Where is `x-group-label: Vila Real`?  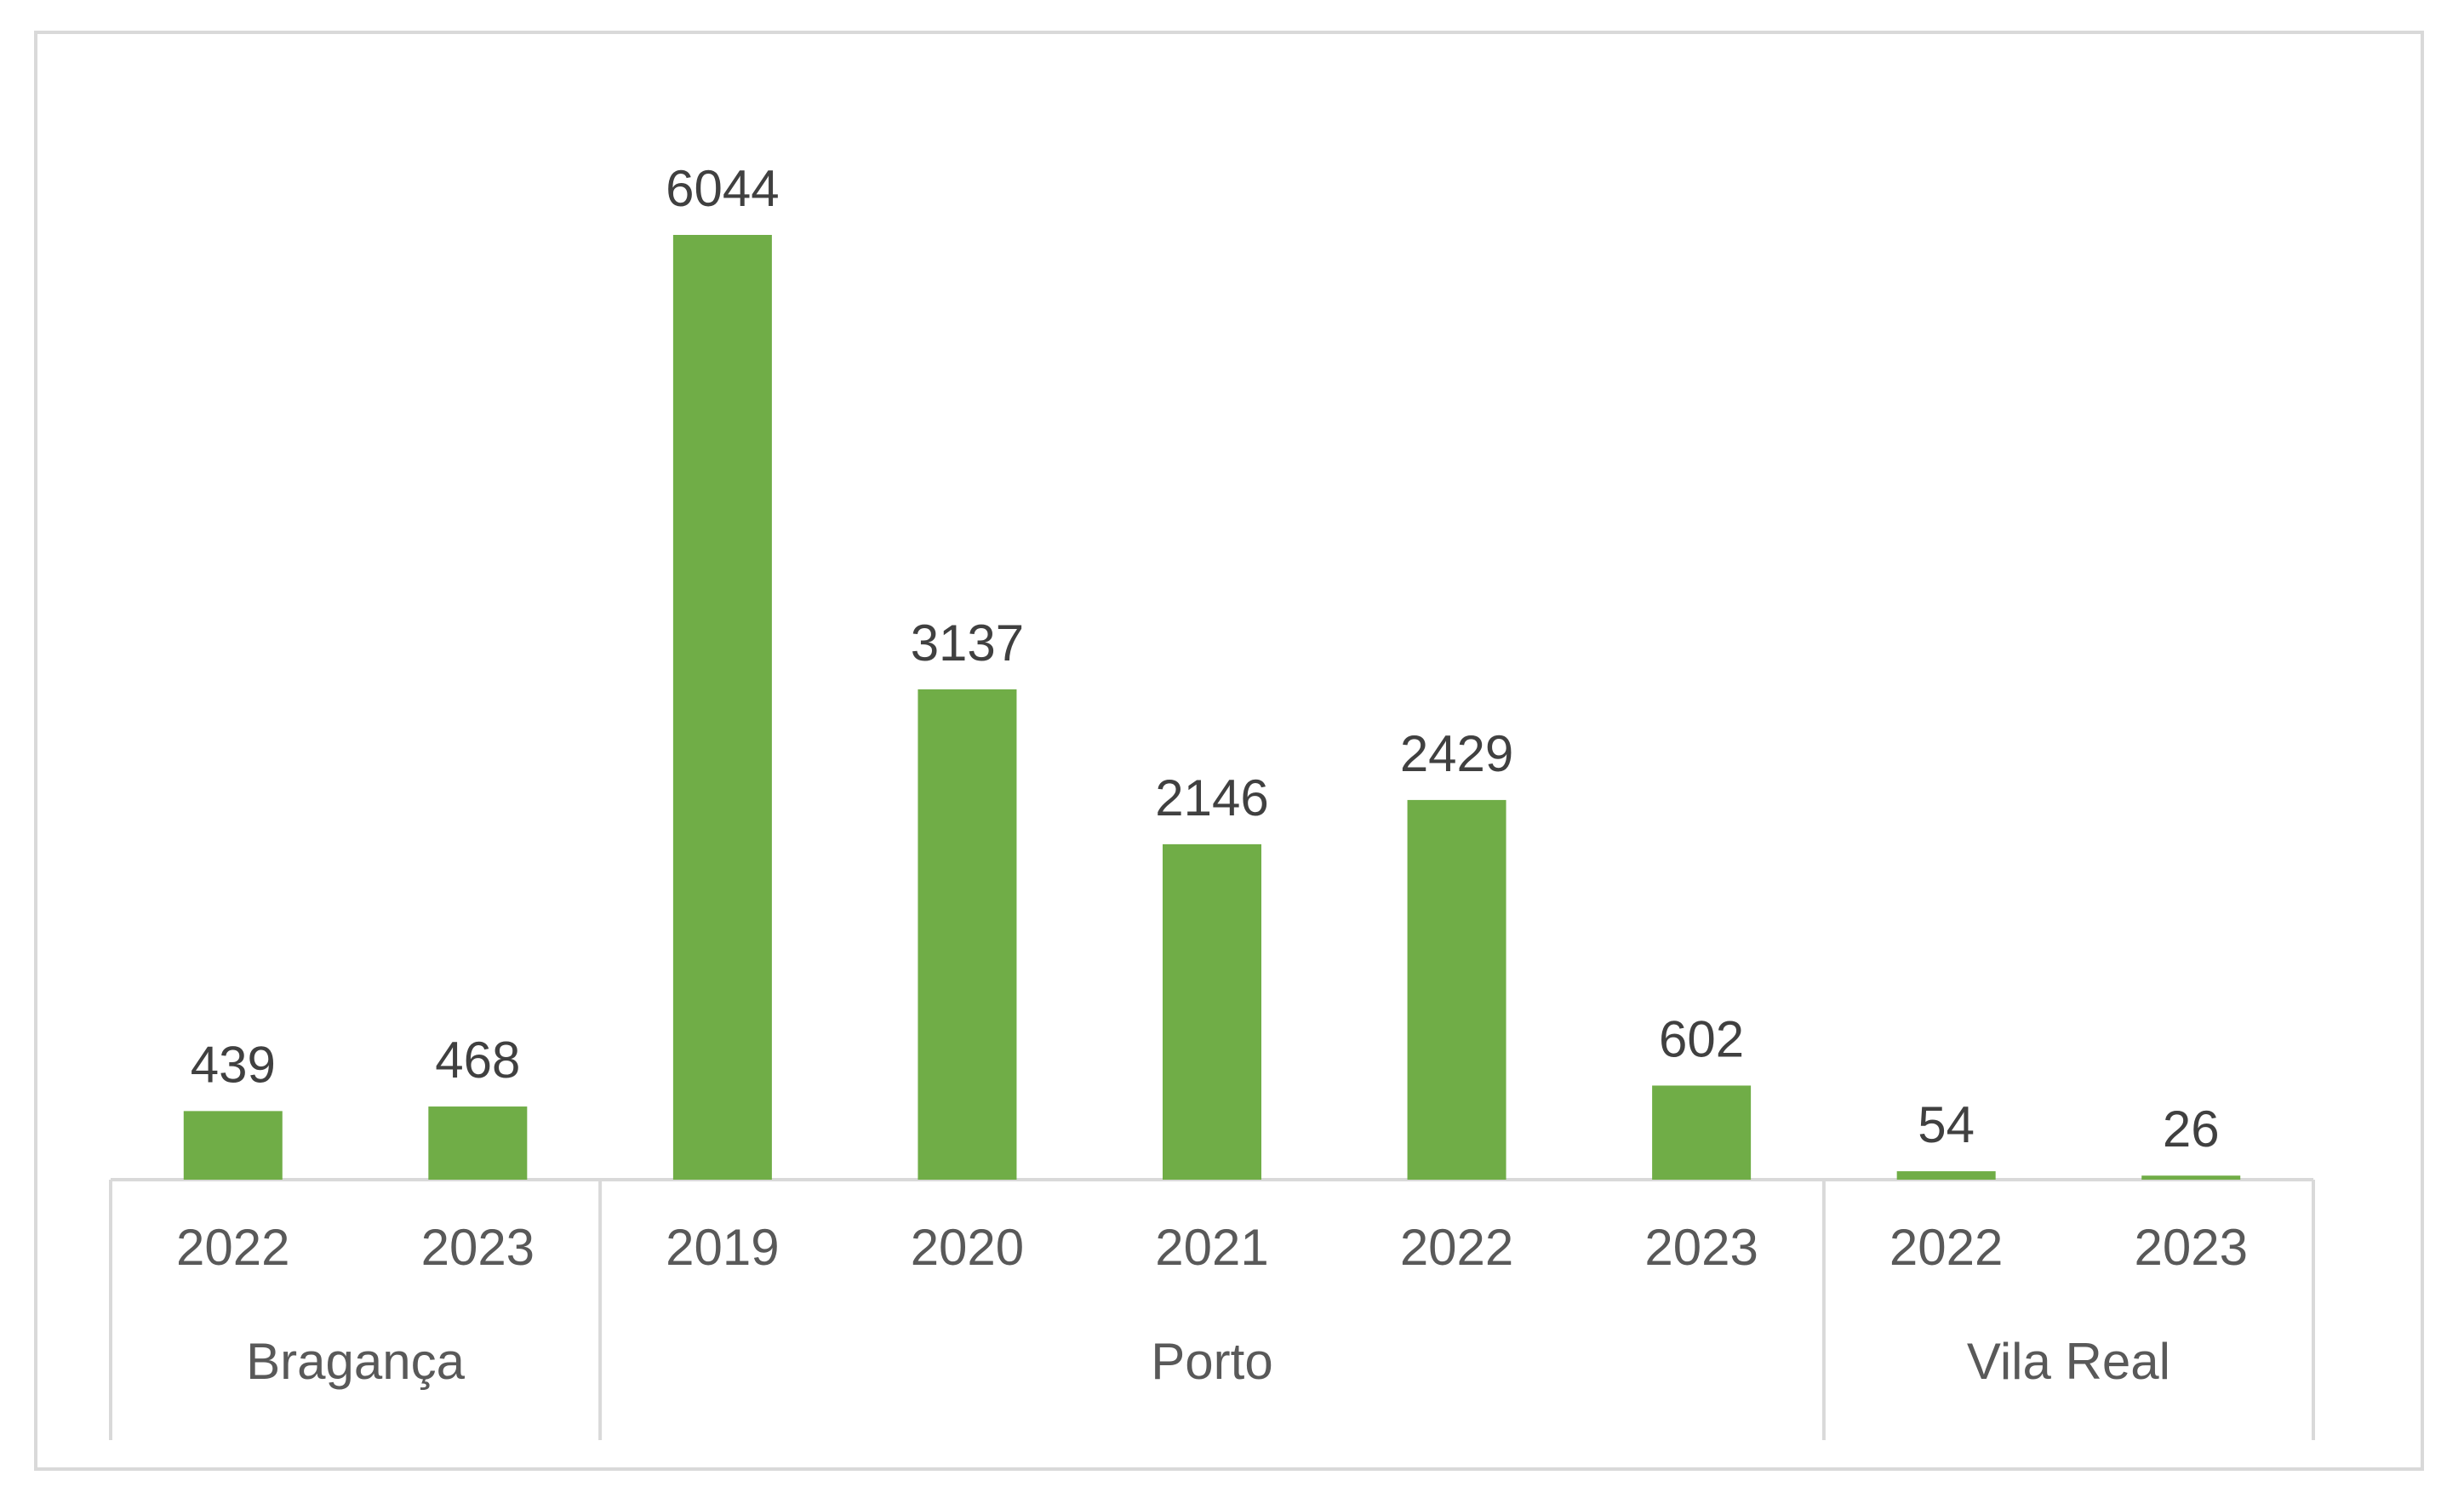
x-group-label: Vila Real is located at coordinates (2068, 1362).